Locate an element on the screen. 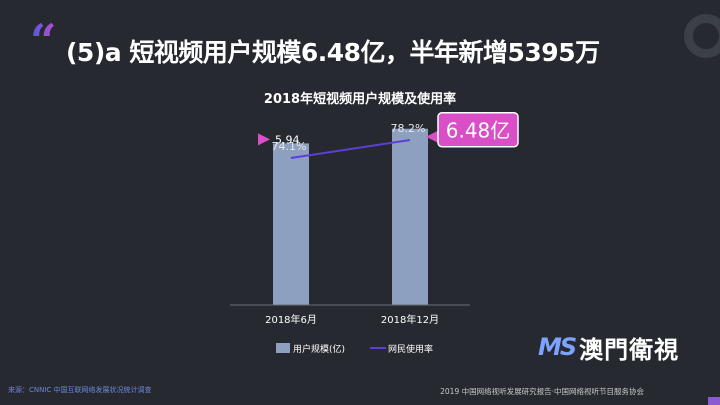 This screenshot has height=405, width=720. x-tick-label: 2018年12月 is located at coordinates (410, 319).